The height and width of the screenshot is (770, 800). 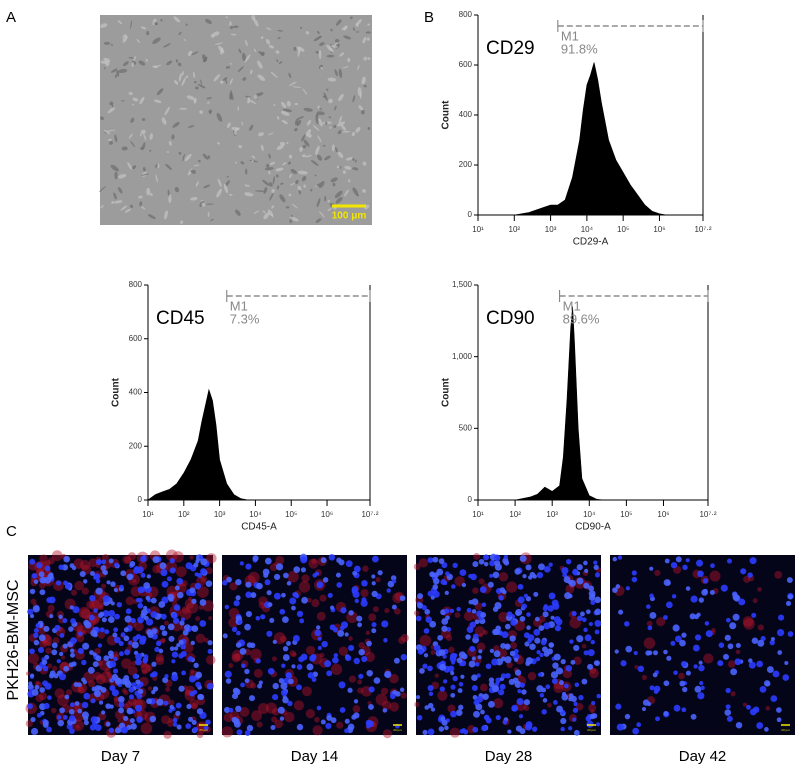 I want to click on microscopy-image, so click(x=235, y=119).